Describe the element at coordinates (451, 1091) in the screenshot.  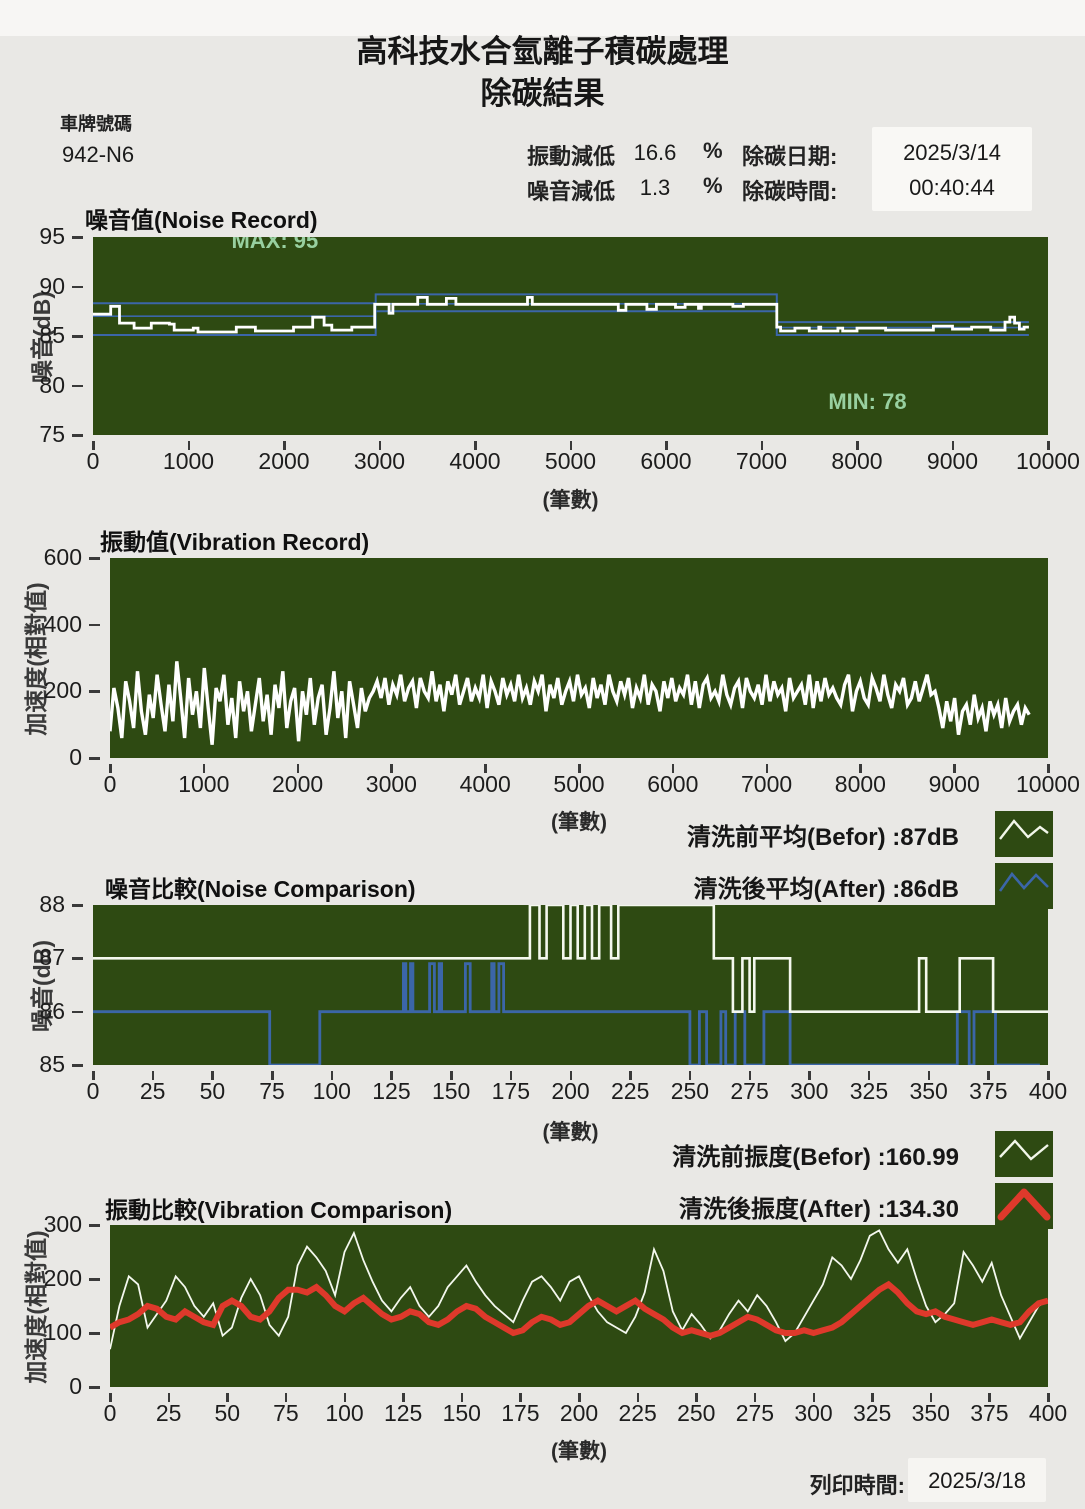
I see `x-tick-label: 150` at that location.